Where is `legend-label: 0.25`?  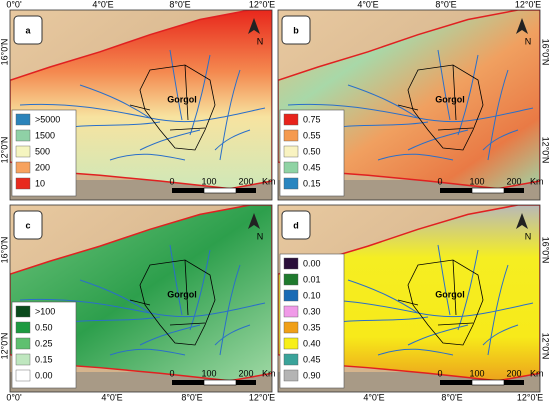
legend-label: 0.25 is located at coordinates (44, 343).